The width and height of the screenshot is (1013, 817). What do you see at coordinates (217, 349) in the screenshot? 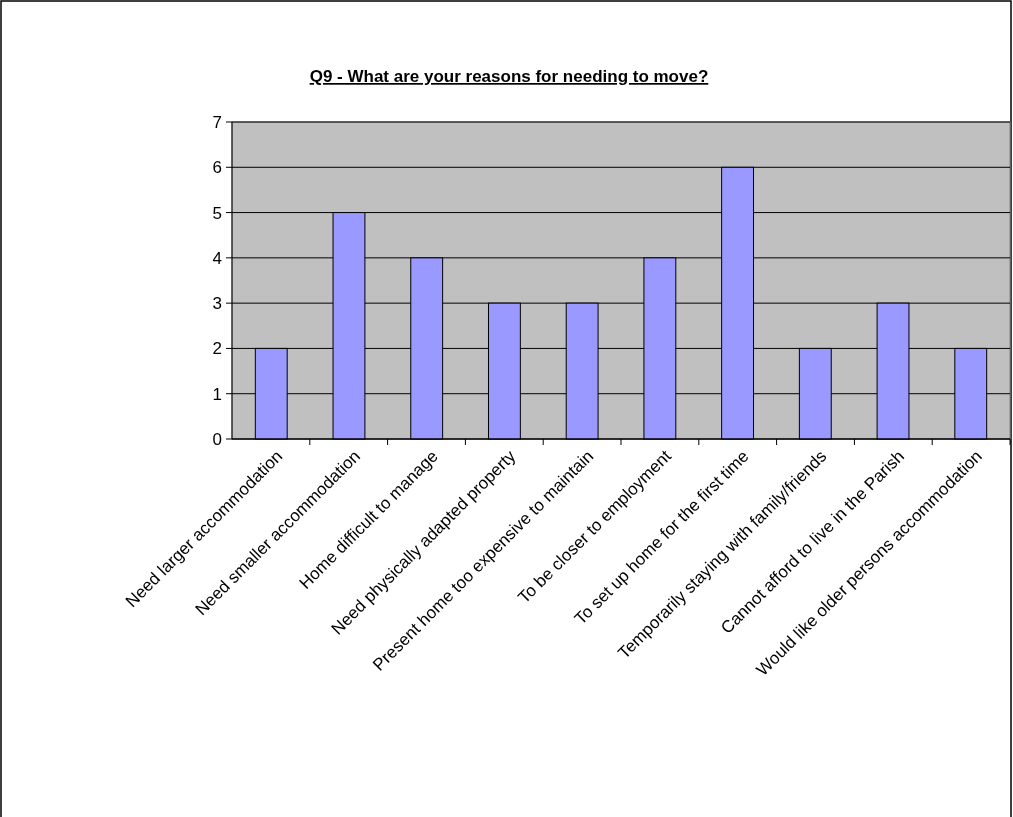
I see `y-tick-label: 2` at bounding box center [217, 349].